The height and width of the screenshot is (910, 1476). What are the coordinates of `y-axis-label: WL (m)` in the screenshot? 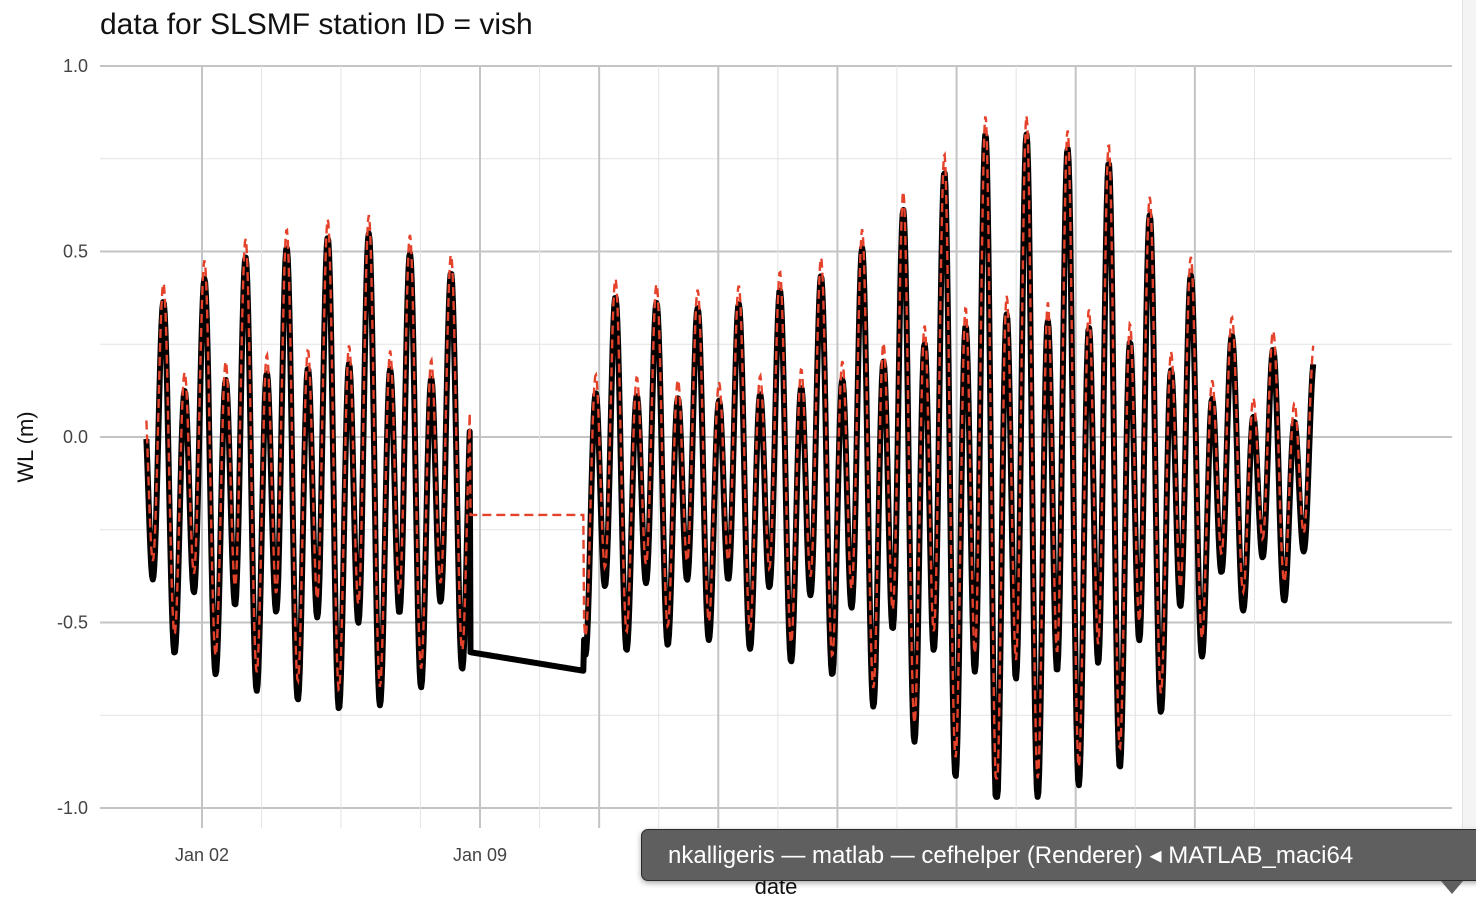 It's located at (25, 446).